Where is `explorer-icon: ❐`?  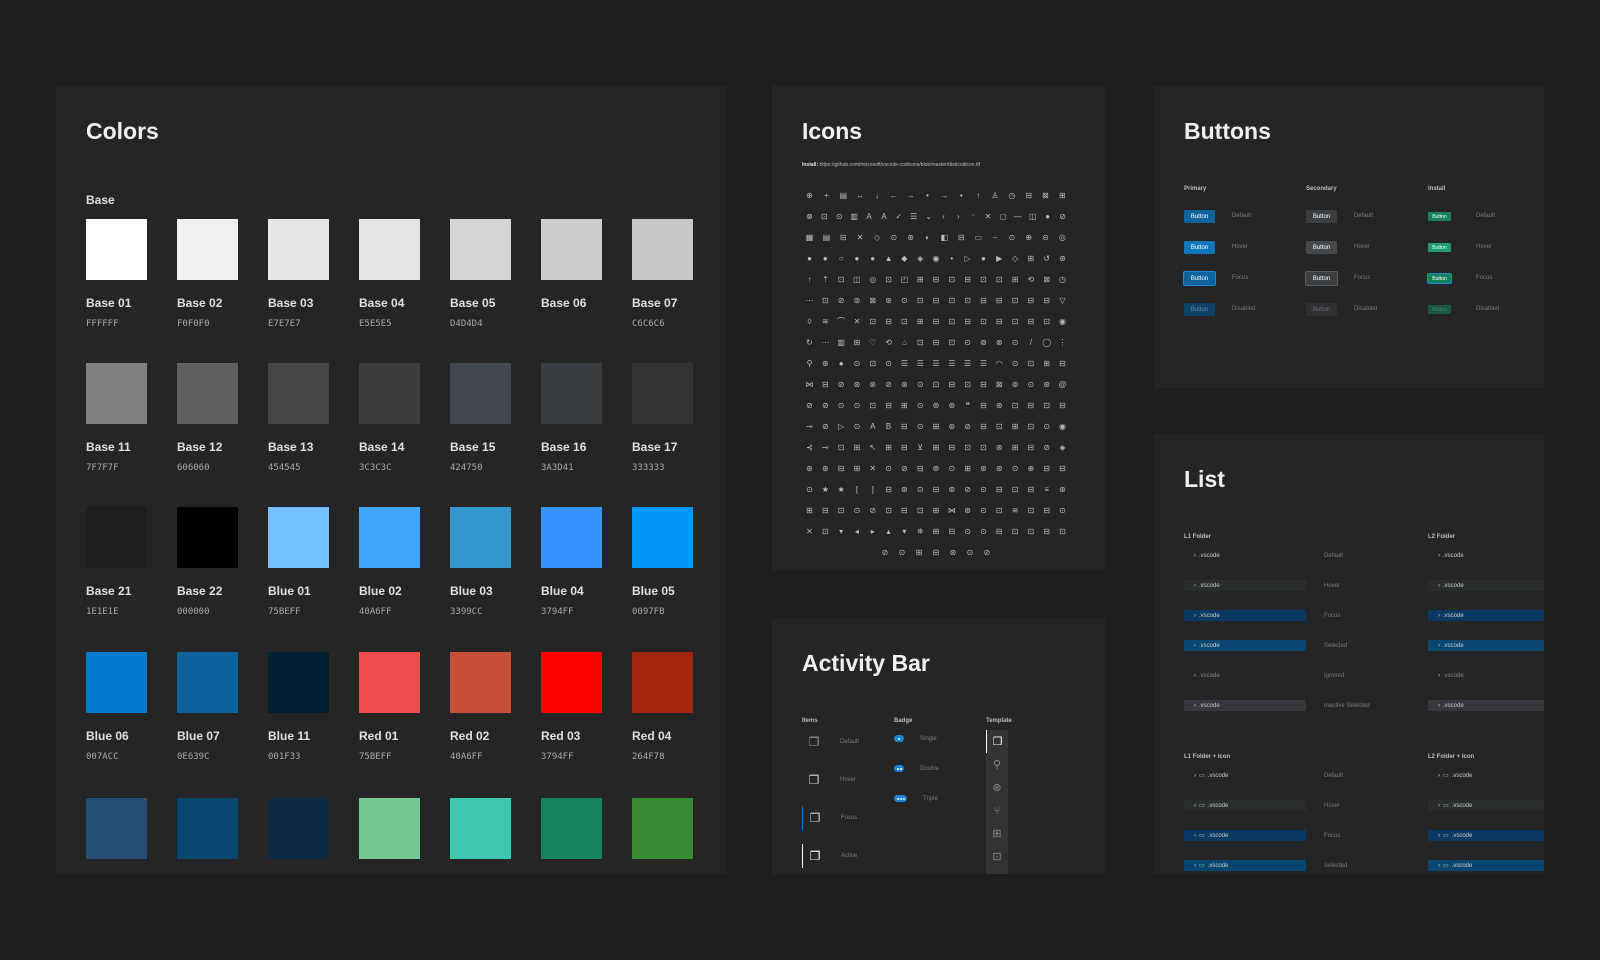
explorer-icon: ❐ is located at coordinates (997, 741).